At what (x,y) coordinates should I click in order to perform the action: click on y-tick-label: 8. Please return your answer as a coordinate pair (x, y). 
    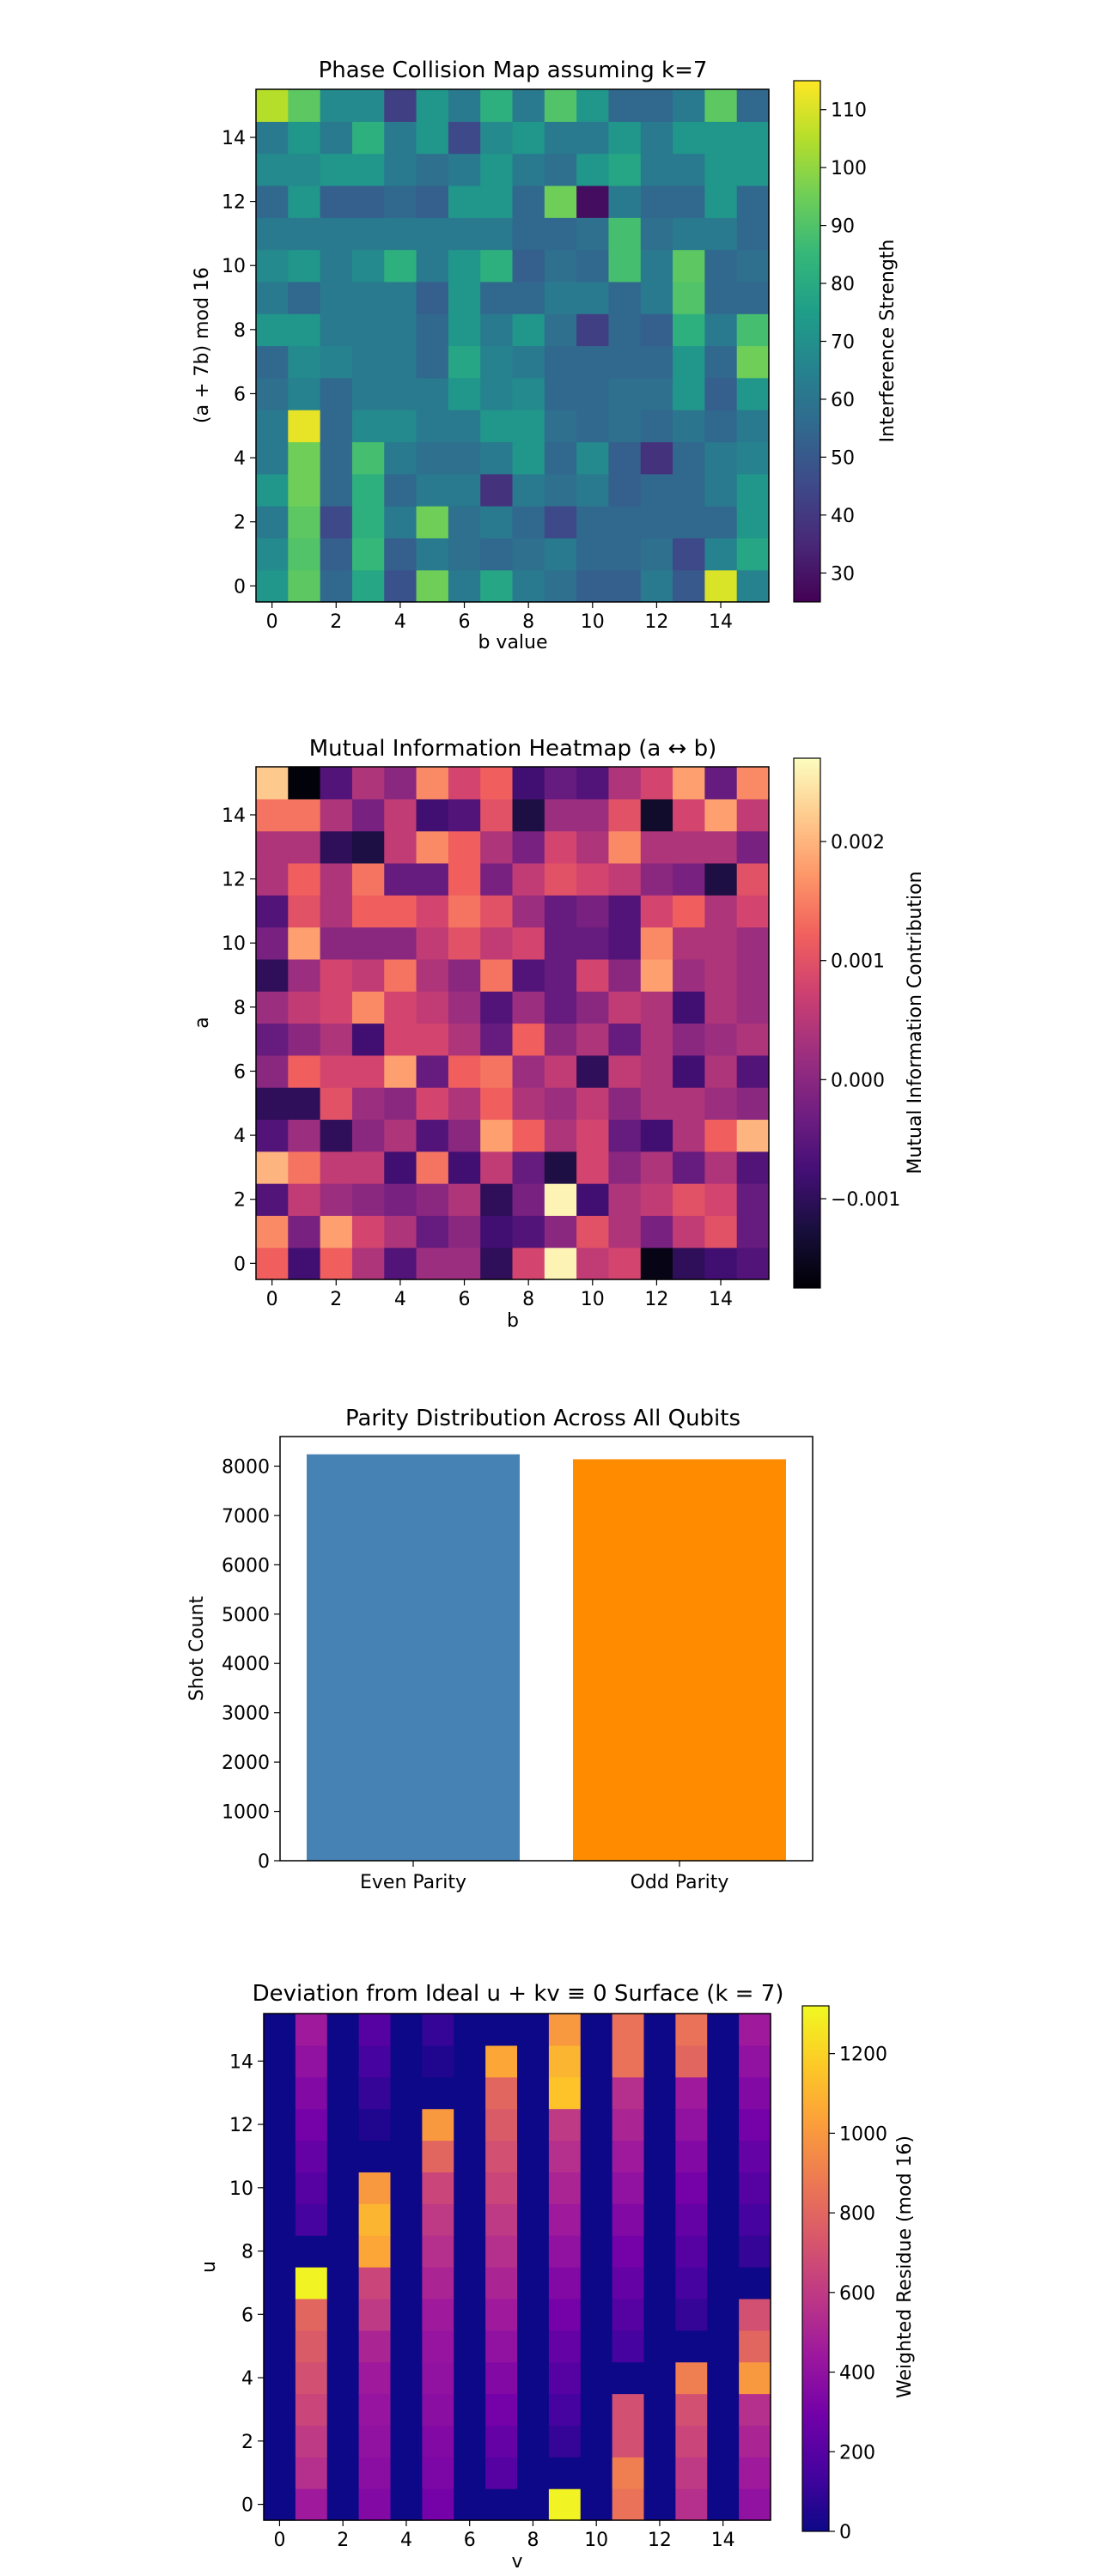
    Looking at the image, I should click on (240, 331).